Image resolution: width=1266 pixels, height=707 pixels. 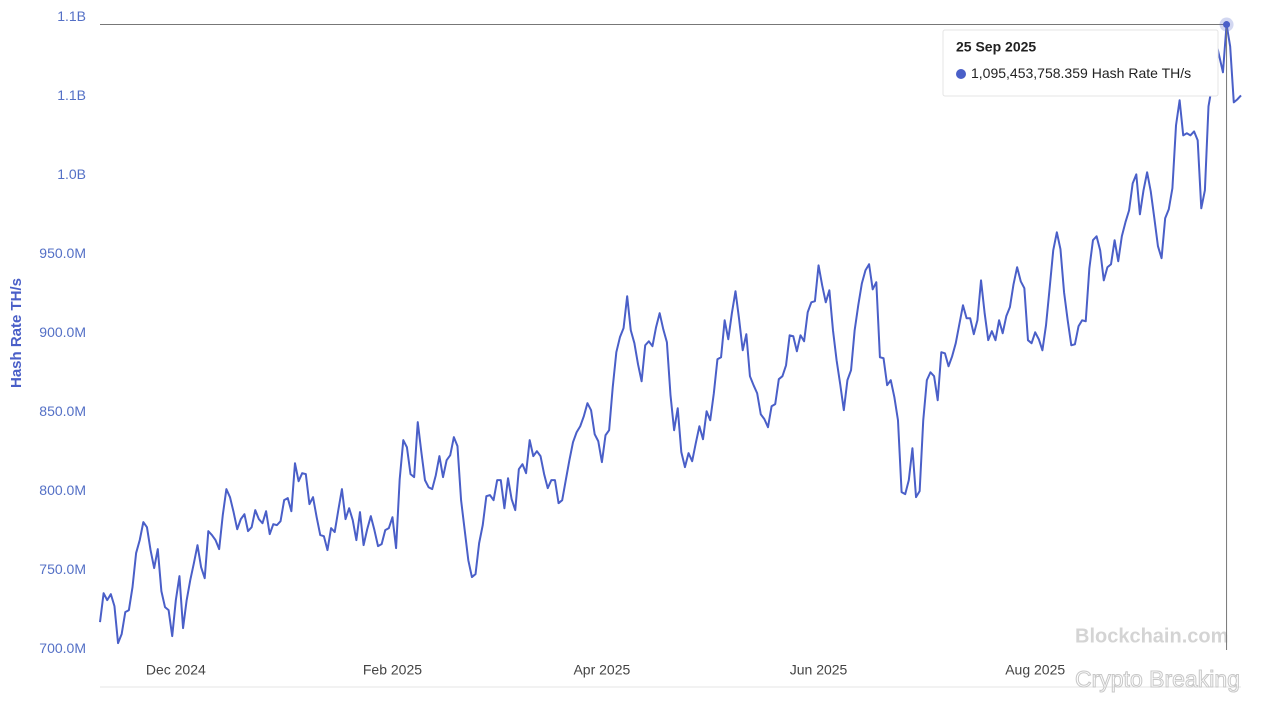 What do you see at coordinates (1227, 25) in the screenshot?
I see `hover-point` at bounding box center [1227, 25].